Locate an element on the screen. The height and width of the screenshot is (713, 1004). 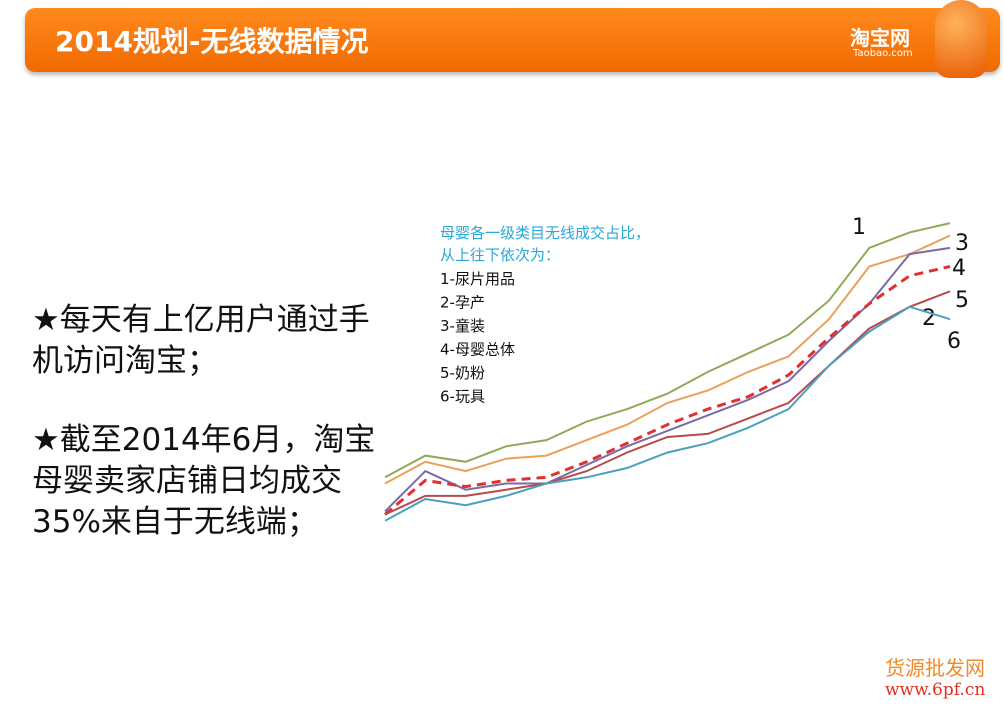
chart-title: 母婴各一级类目无线成交占比， is located at coordinates (545, 233).